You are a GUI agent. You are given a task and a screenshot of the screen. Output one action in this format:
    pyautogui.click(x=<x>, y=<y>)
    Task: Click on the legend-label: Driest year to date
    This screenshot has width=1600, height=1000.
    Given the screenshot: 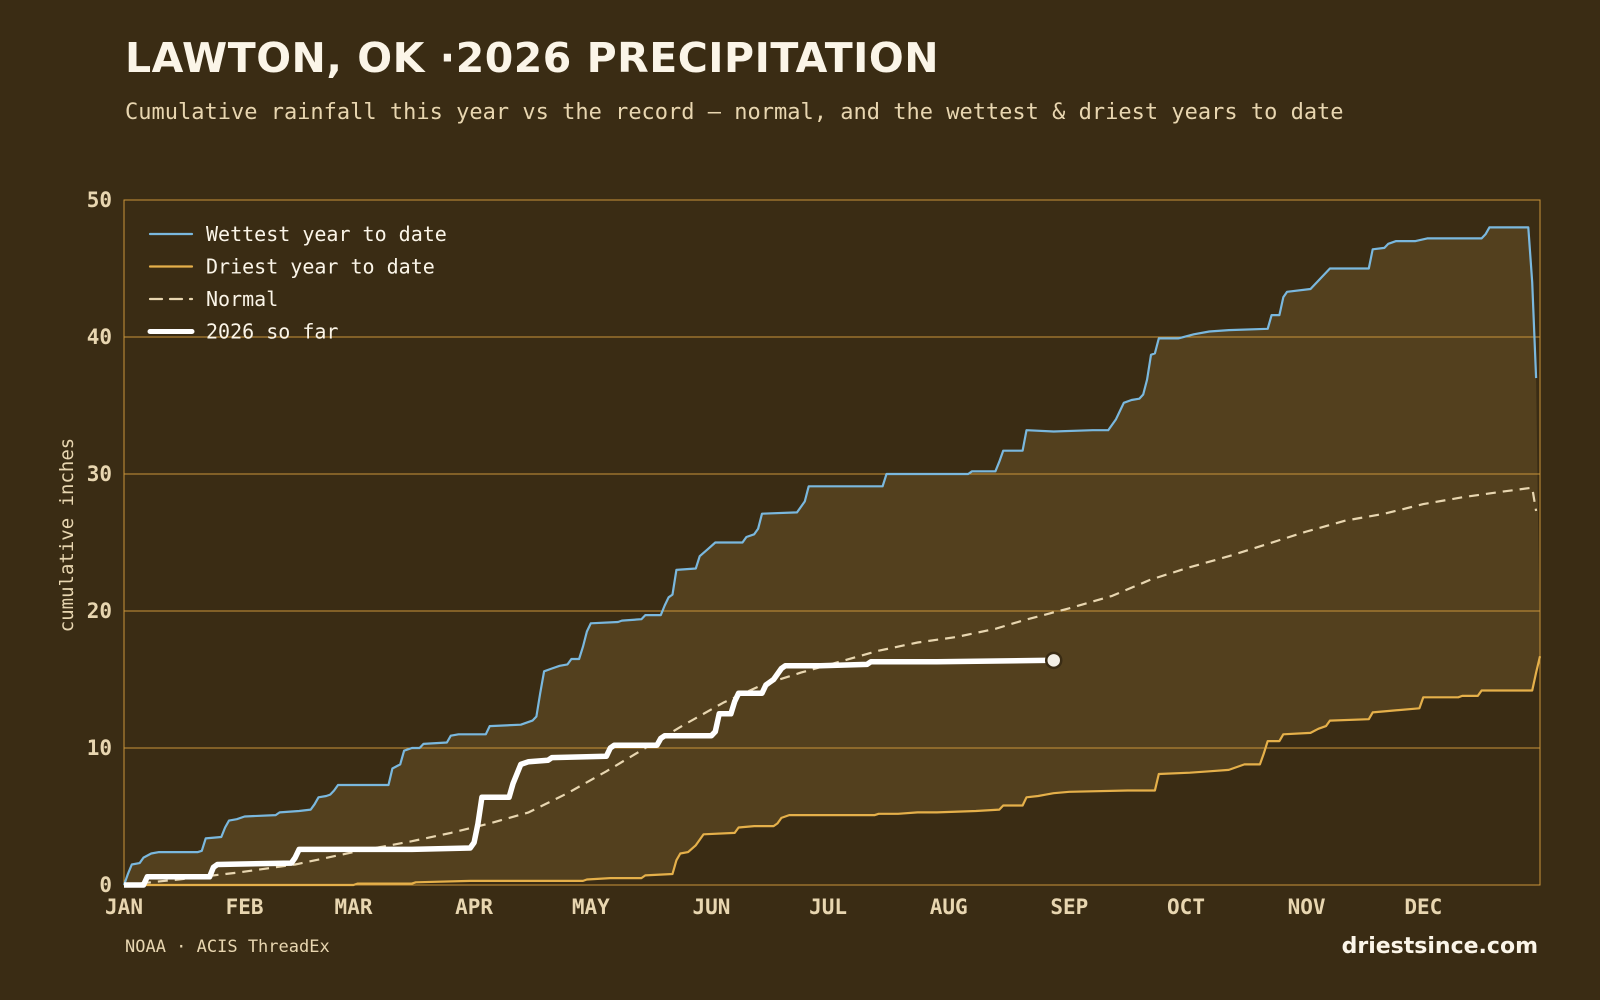 What is the action you would take?
    pyautogui.click(x=320, y=267)
    